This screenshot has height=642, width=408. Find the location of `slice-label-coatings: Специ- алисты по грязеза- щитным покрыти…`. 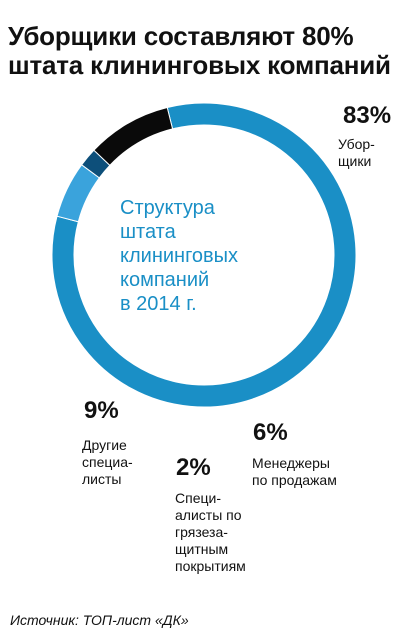

slice-label-coatings: Специ- алисты по грязеза- щитным покрыти… is located at coordinates (210, 532).